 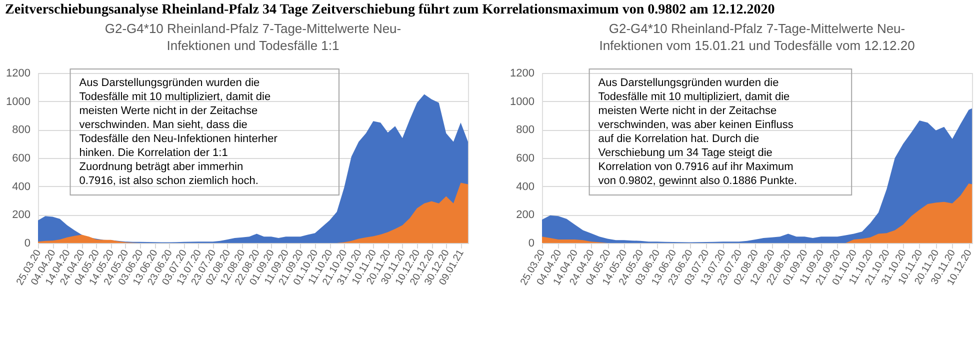 I want to click on chart-title: G2-G4*10 Rheinland-Pfalz 7-Tage-Mittelwerte Neu-Infektionen vom 15.01.21 und Todesfälle vom 12.12.20, so click(x=757, y=37).